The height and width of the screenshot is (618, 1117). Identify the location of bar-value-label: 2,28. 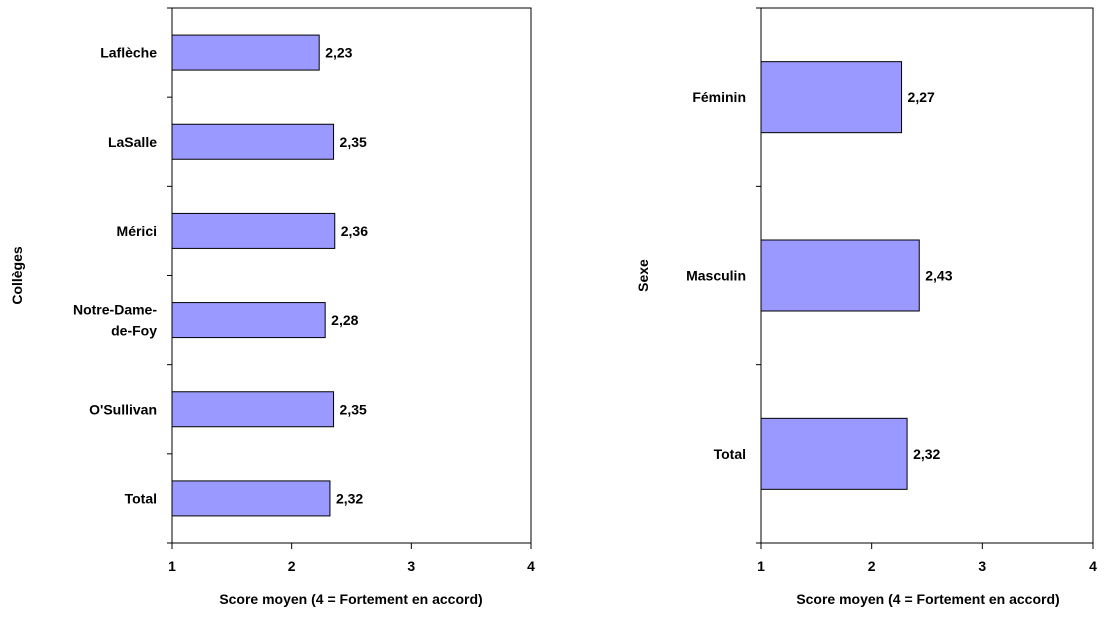
(344, 320).